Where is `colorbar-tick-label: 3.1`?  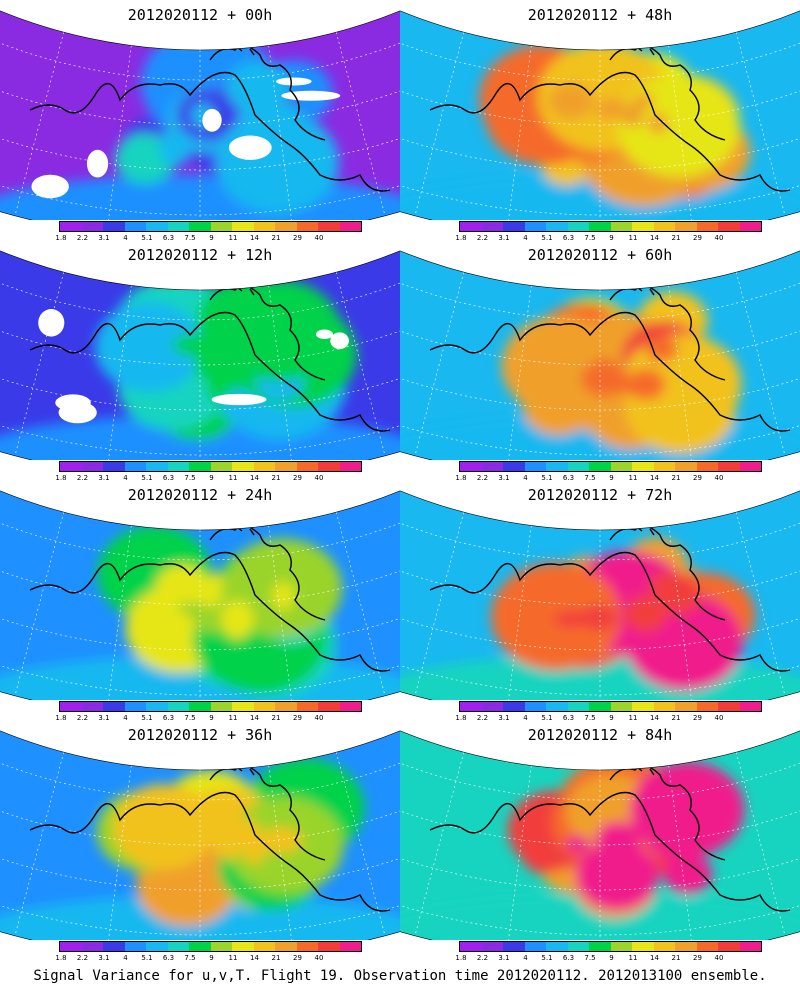
colorbar-tick-label: 3.1 is located at coordinates (104, 478).